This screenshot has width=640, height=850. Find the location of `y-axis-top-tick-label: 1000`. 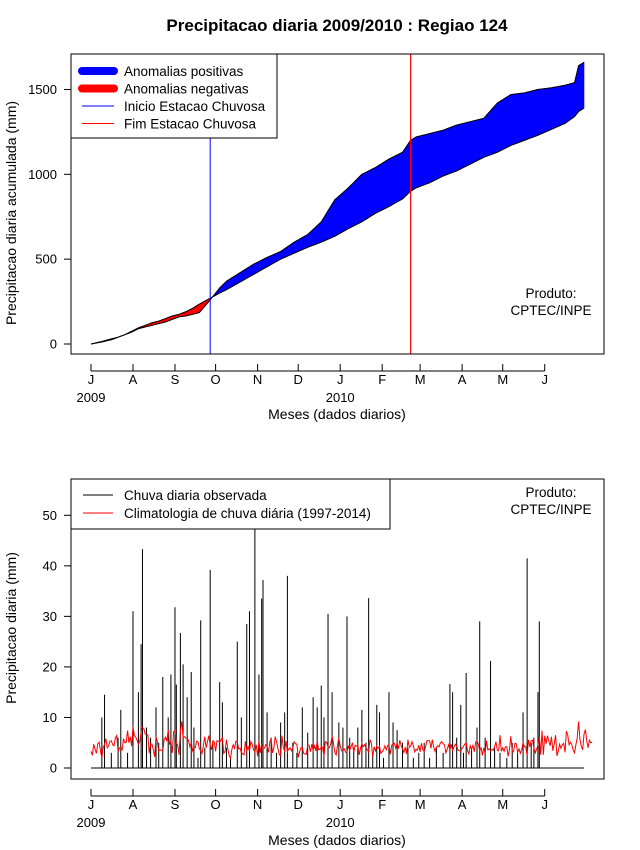

y-axis-top-tick-label: 1000 is located at coordinates (42, 174).